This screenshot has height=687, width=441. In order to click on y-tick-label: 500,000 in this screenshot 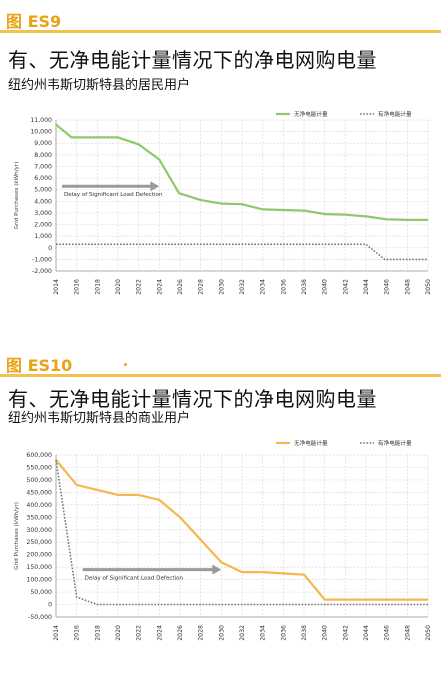, I will do `click(39, 480)`.